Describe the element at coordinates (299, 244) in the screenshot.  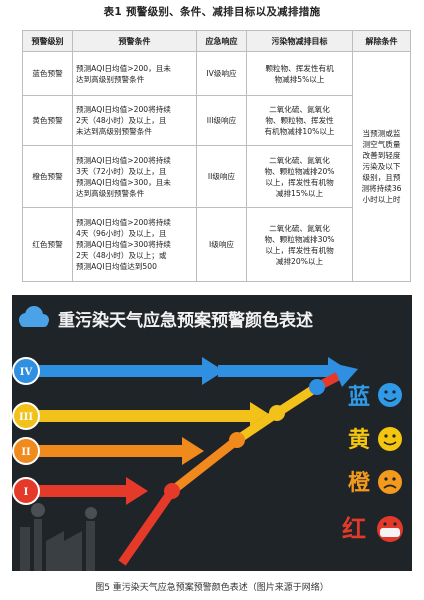
I see `target-cell: 二氧化硫、氮氧化 物、颗粒物减排30% 以上，挥发性有机物 减排20%以上` at that location.